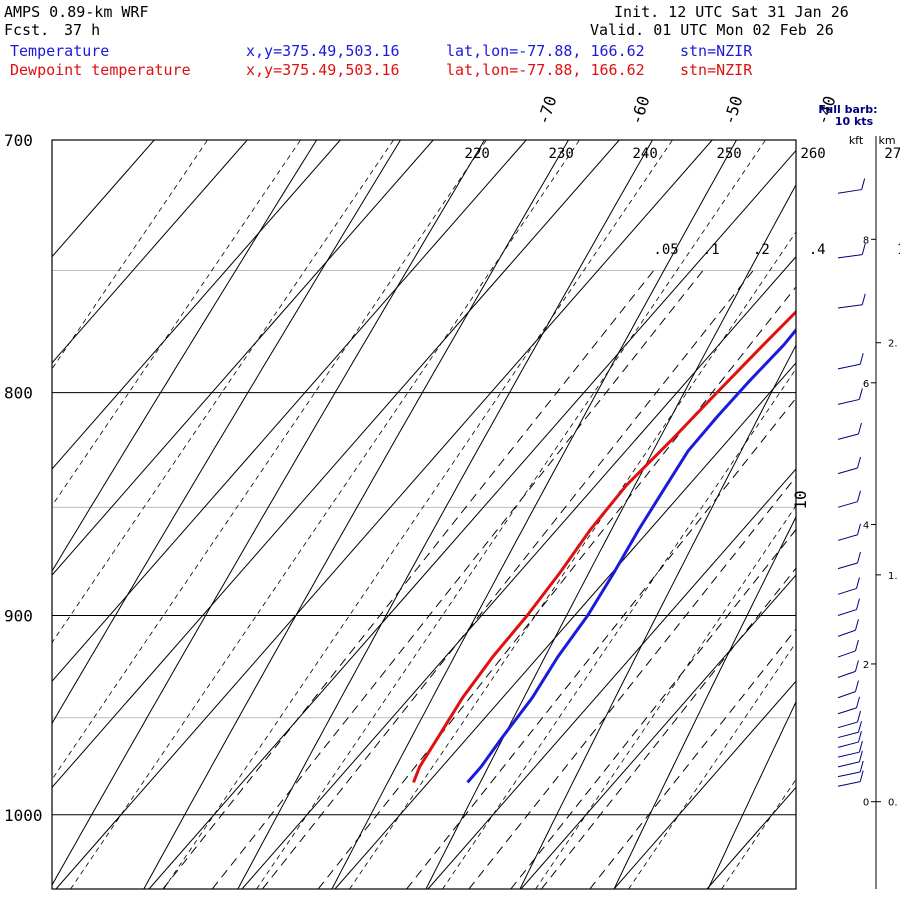 This screenshot has width=900, height=900. What do you see at coordinates (866, 803) in the screenshot?
I see `kft-tick-label: 0` at bounding box center [866, 803].